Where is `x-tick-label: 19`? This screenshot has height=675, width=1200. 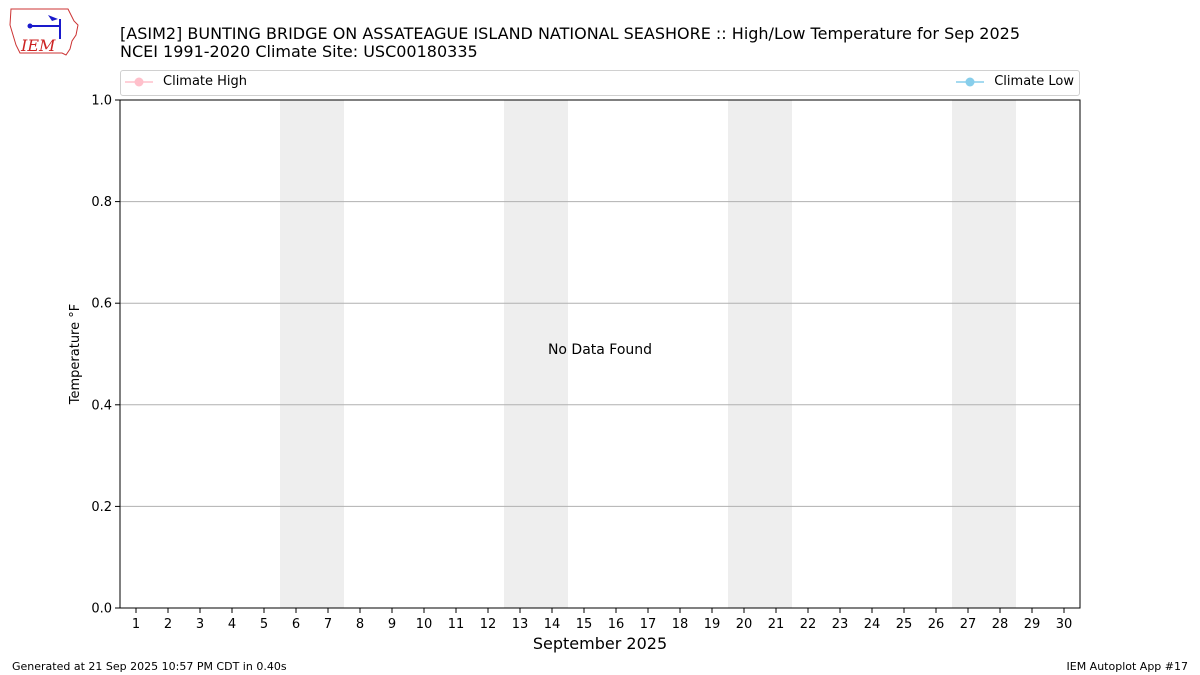 x-tick-label: 19 is located at coordinates (712, 624).